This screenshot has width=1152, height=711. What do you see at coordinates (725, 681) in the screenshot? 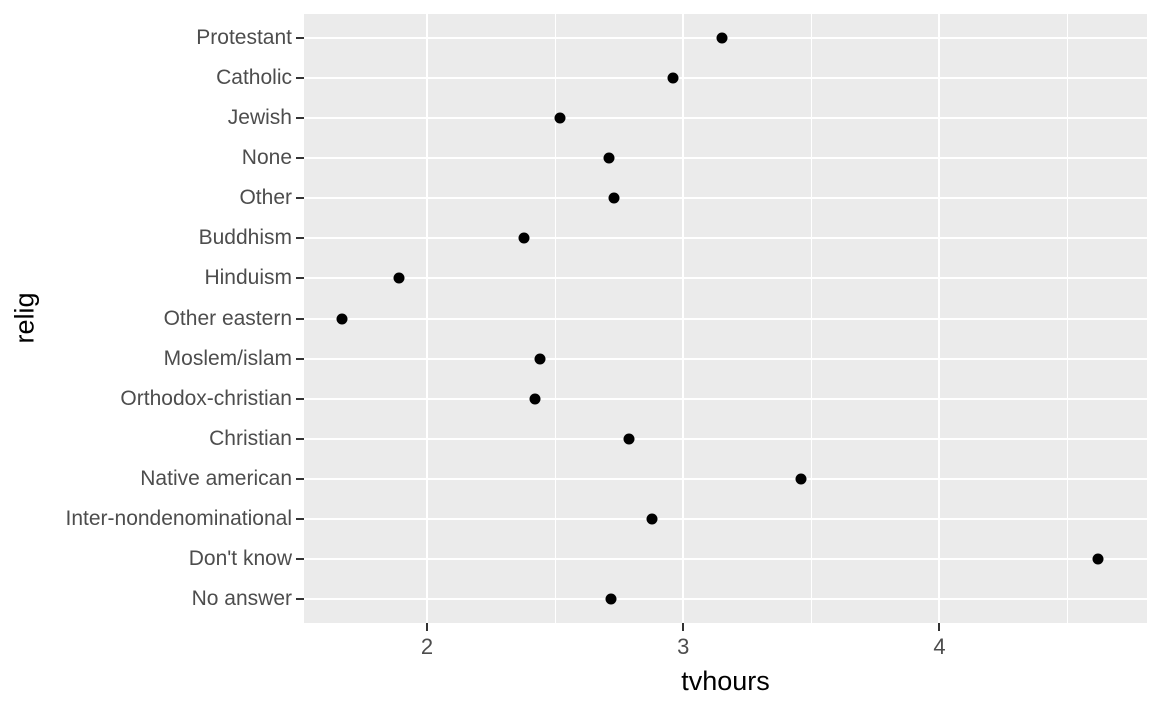
I see `x-axis-title: tvhours` at bounding box center [725, 681].